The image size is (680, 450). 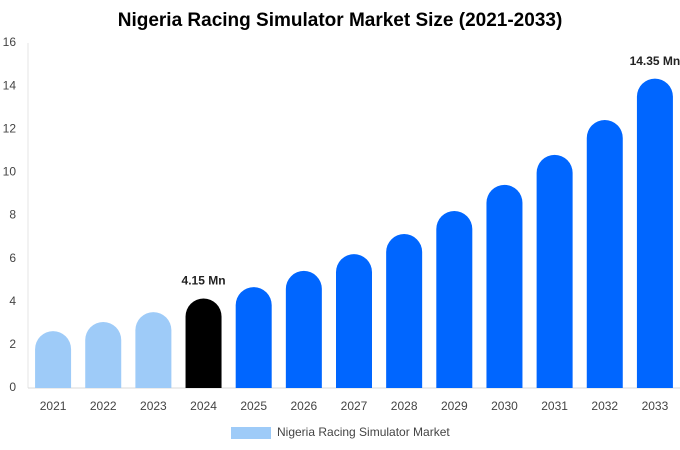 I want to click on y-tick-label: 10, so click(x=10, y=172).